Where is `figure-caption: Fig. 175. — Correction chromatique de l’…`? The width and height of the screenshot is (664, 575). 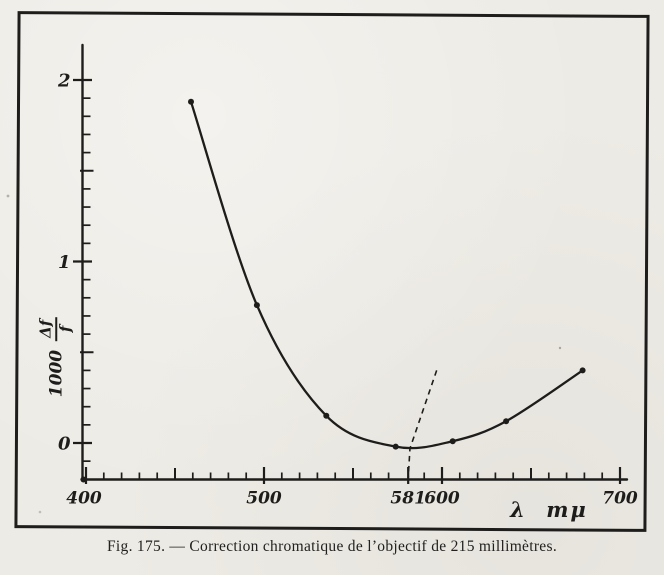
figure-caption: Fig. 175. — Correction chromatique de l’… is located at coordinates (332, 546).